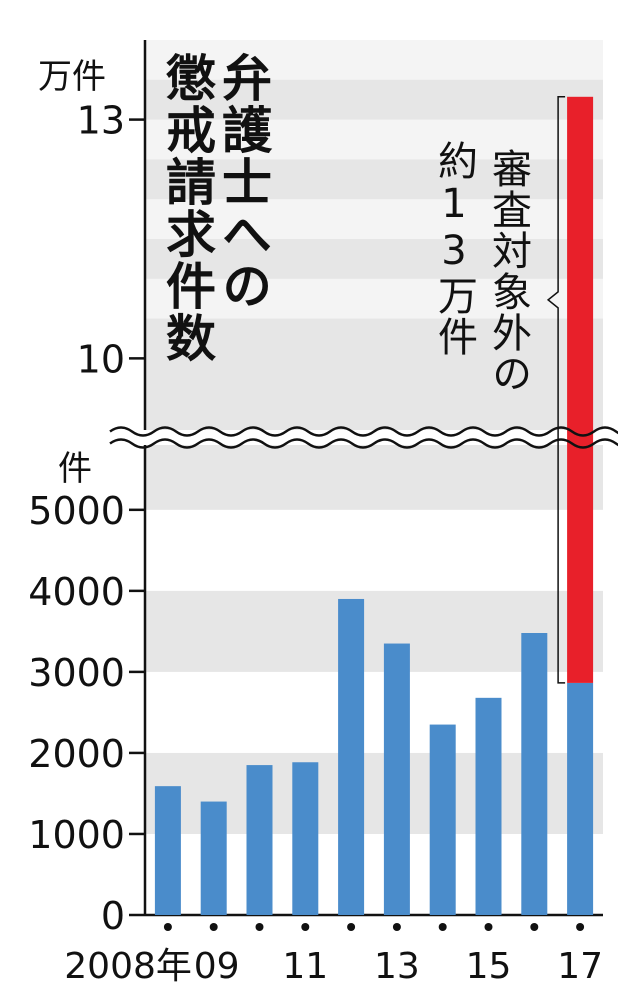 This screenshot has height=1000, width=618. Describe the element at coordinates (76, 754) in the screenshot. I see `y-tick-label: 2000` at that location.